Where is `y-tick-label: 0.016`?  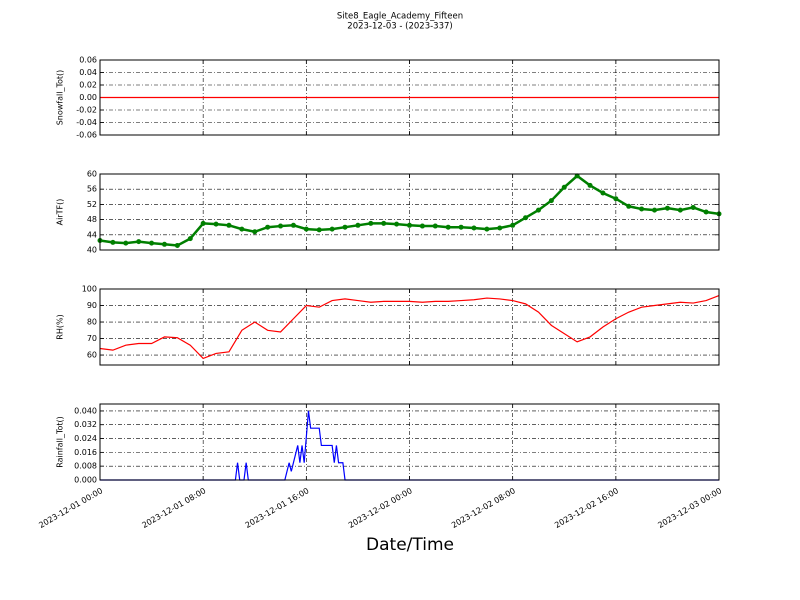 y-tick-label: 0.016 is located at coordinates (85, 452).